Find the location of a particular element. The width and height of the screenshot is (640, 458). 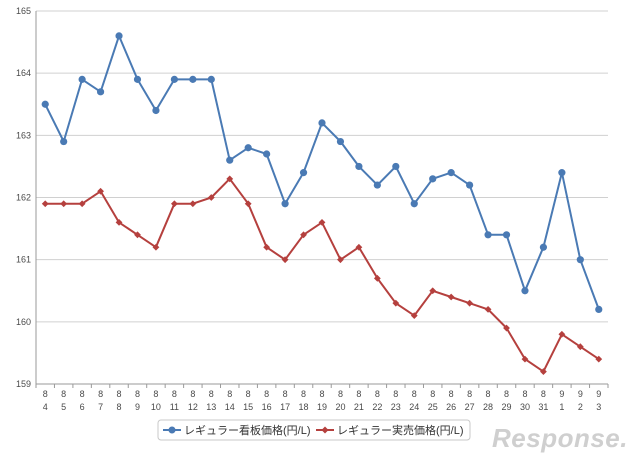

legend-box is located at coordinates (314, 430).